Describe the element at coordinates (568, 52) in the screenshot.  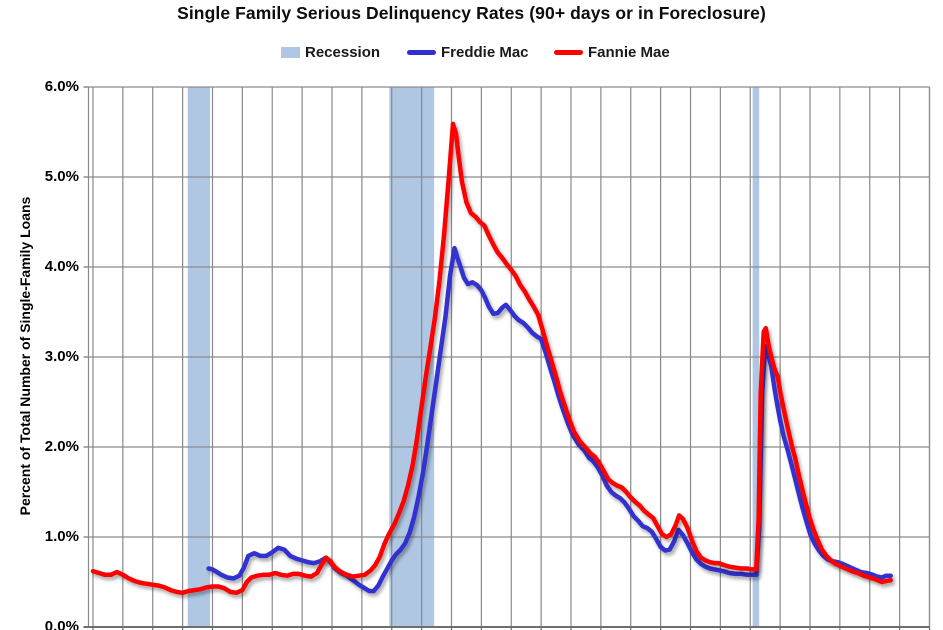
I see `fannie-mae-line-swatch` at that location.